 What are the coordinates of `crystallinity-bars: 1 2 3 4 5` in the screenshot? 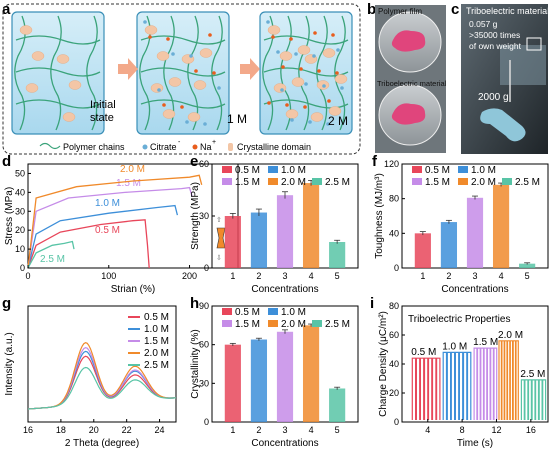 It's located at (285, 379).